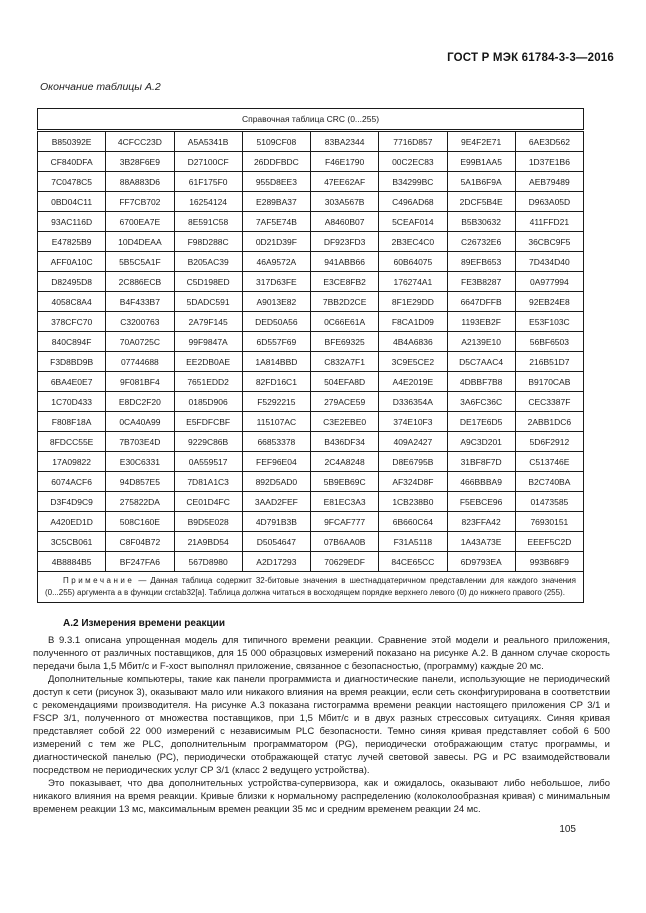  Describe the element at coordinates (549, 201) in the screenshot. I see `crc-value-cell: D963A05D` at that location.